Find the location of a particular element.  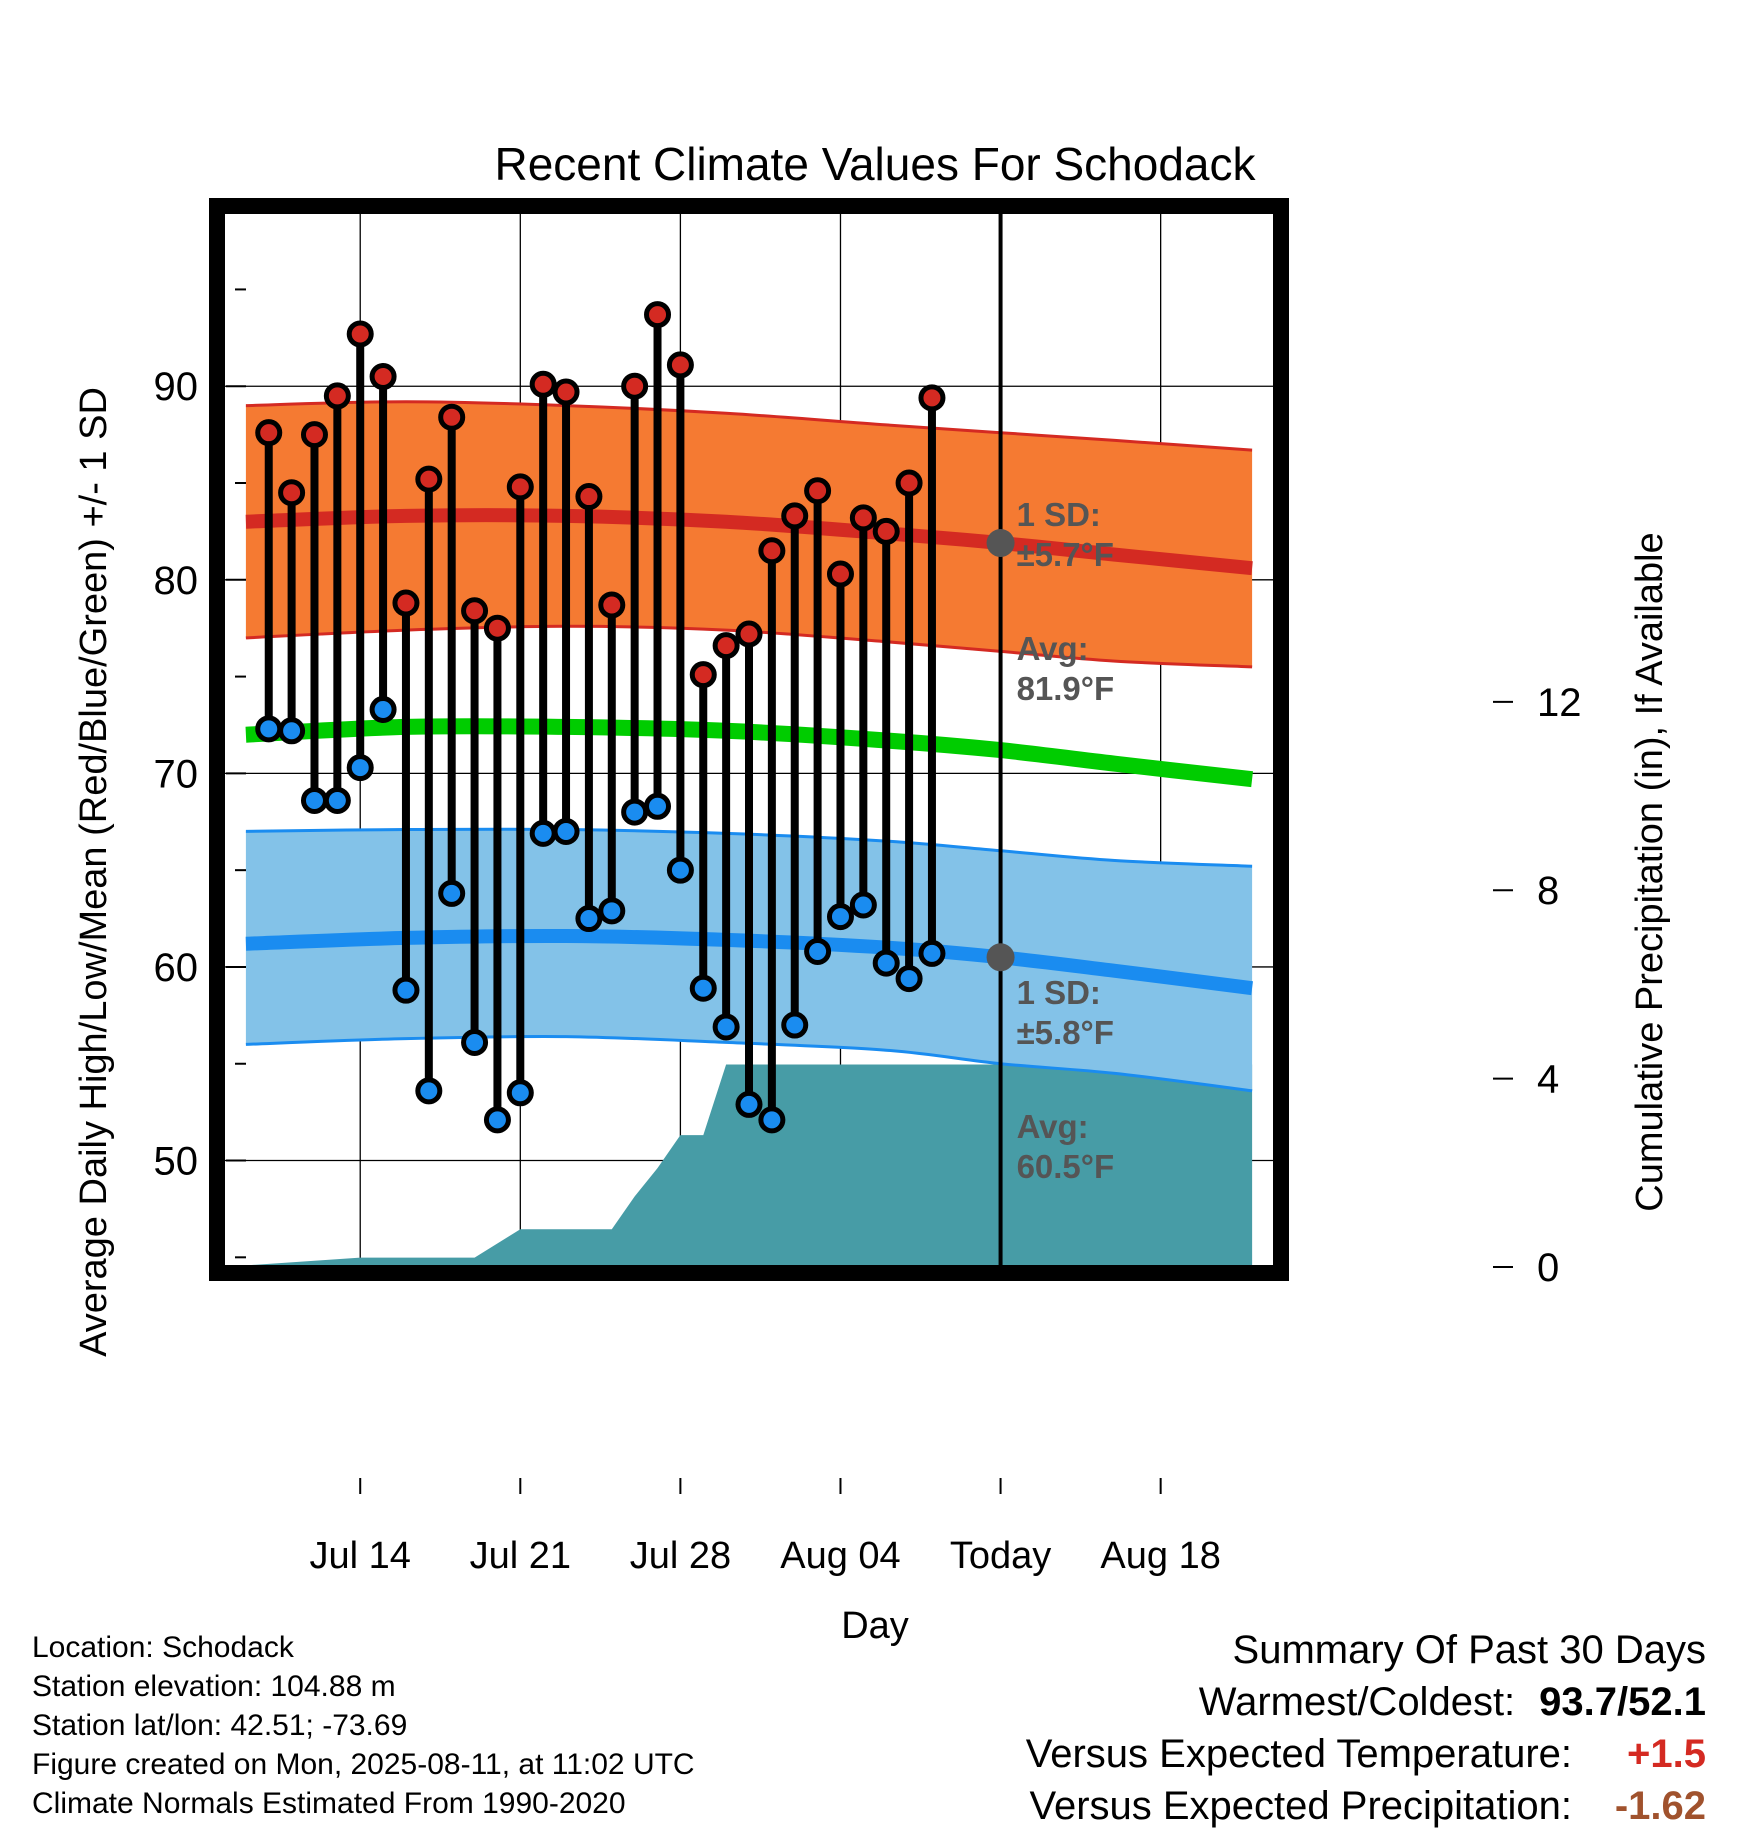

y2-tick-label: 4 is located at coordinates (1548, 1080).